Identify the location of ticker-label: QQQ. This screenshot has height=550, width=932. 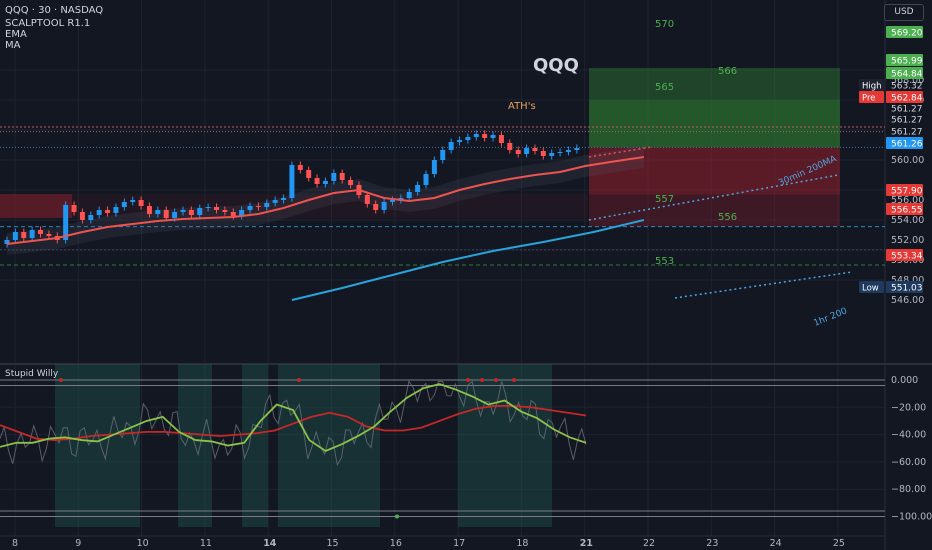
(556, 65).